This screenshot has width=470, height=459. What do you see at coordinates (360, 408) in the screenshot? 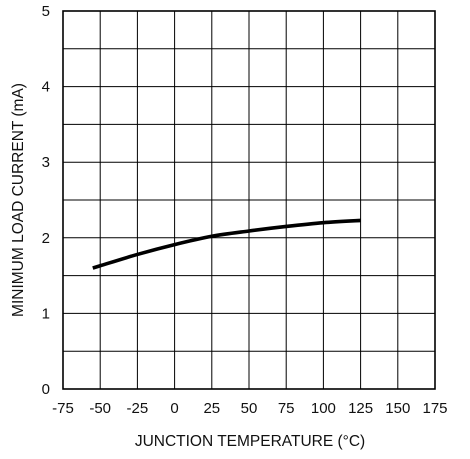
I see `x-tick-label: 125` at bounding box center [360, 408].